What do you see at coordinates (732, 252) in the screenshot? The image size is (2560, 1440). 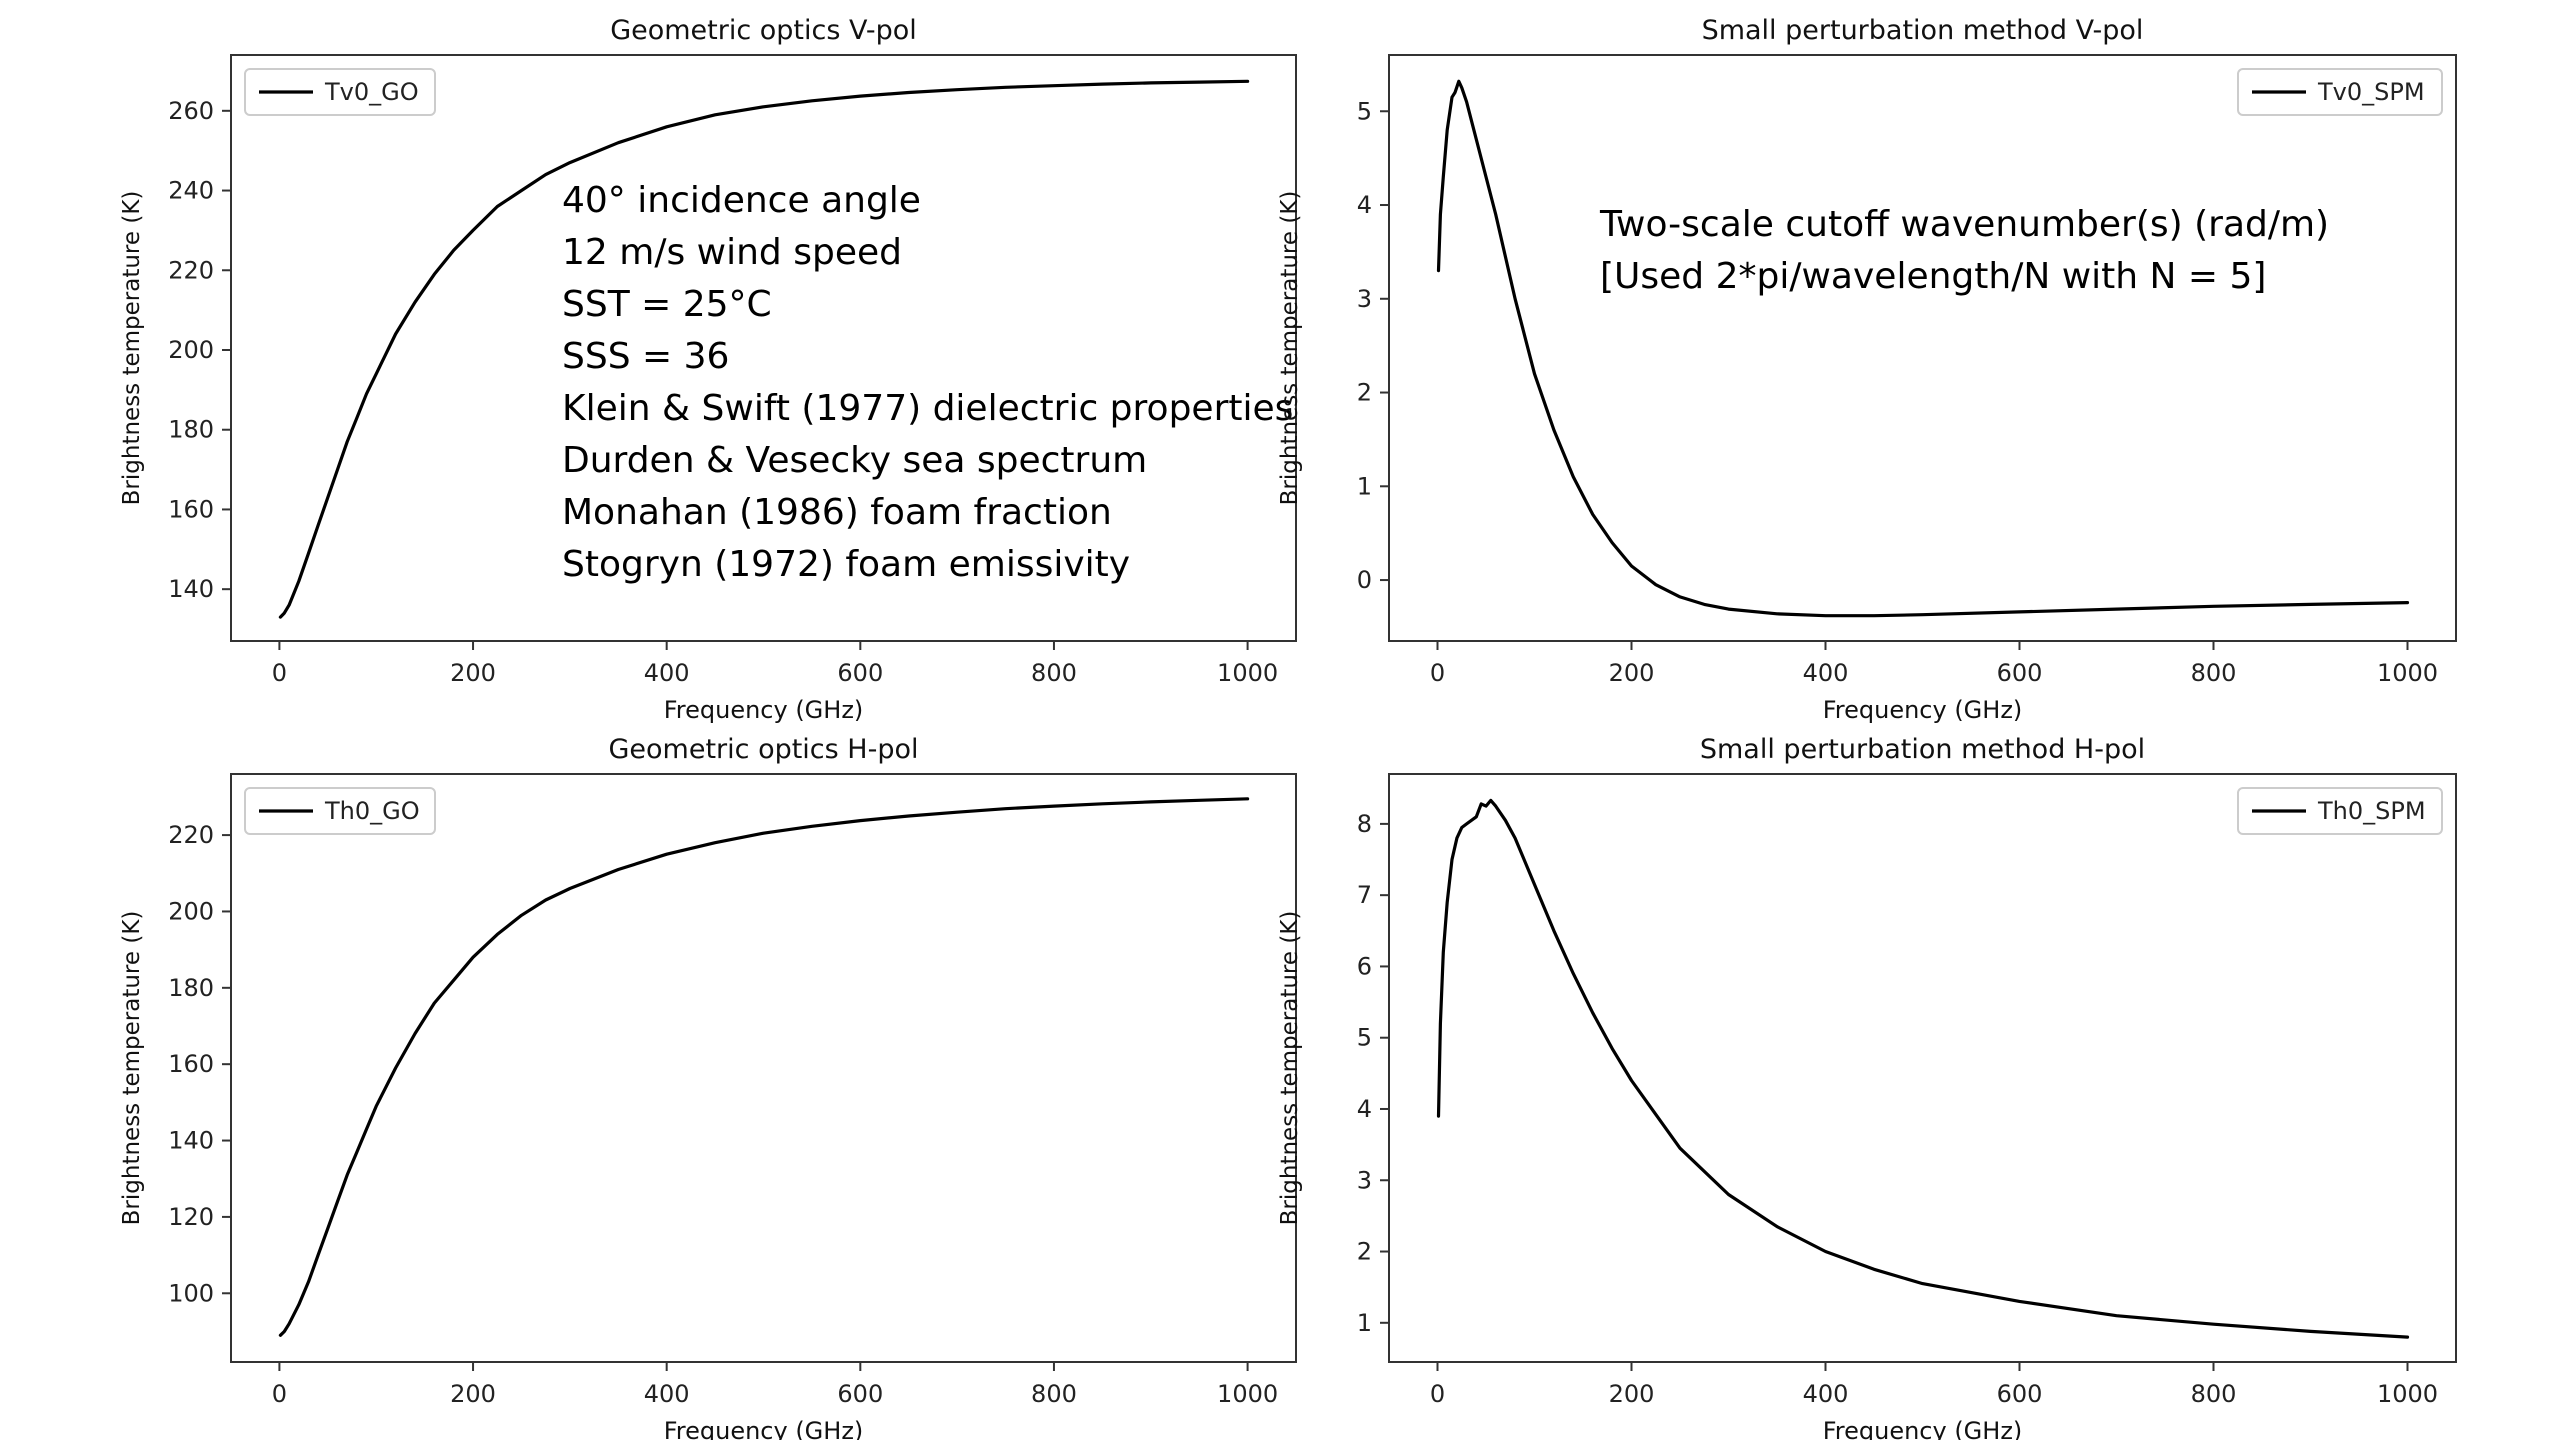 I see `annotation-line: 12 m/s wind speed` at bounding box center [732, 252].